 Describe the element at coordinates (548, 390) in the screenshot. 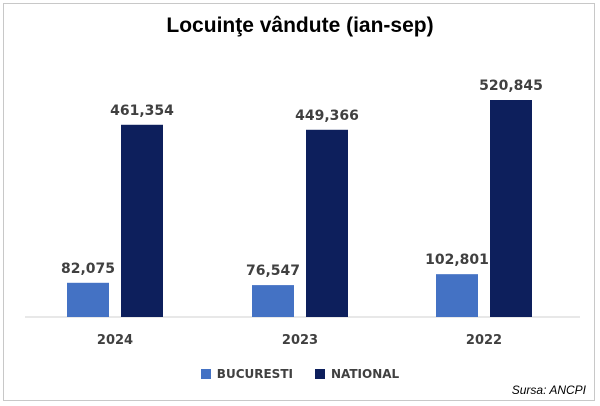

I see `source-note: Sursa: ANCPI` at that location.